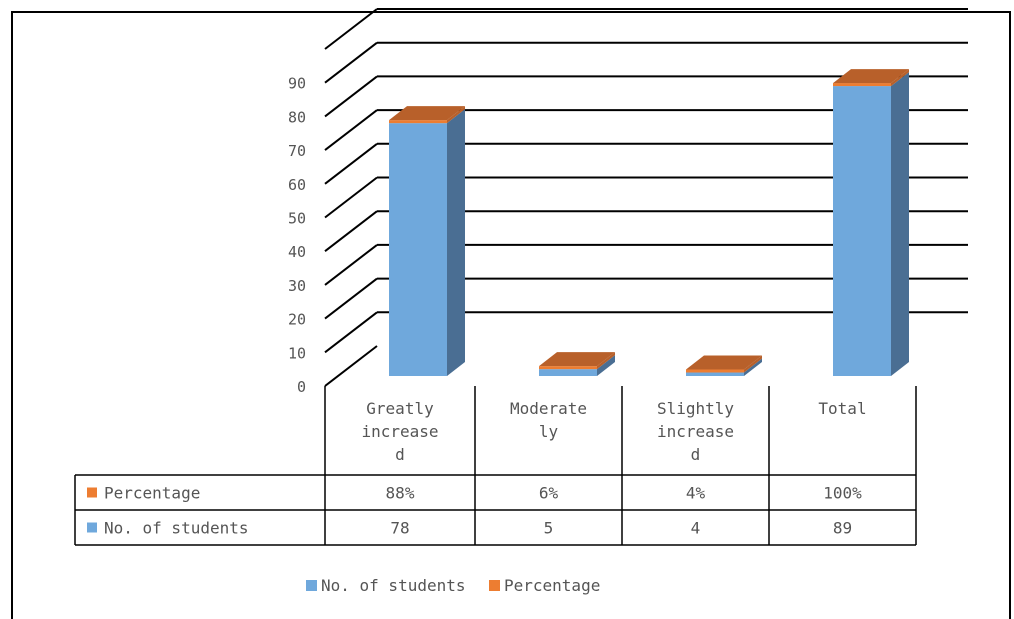 The height and width of the screenshot is (619, 1014). Describe the element at coordinates (400, 408) in the screenshot. I see `category-label: Greatly` at that location.